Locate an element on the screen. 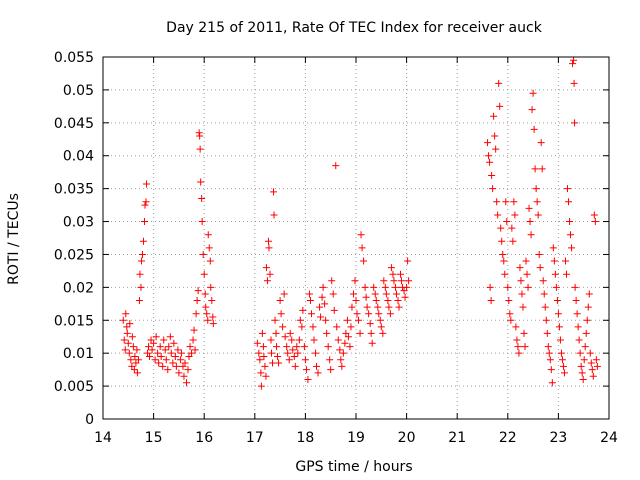  y-tick-label: 0.02 is located at coordinates (78, 288).